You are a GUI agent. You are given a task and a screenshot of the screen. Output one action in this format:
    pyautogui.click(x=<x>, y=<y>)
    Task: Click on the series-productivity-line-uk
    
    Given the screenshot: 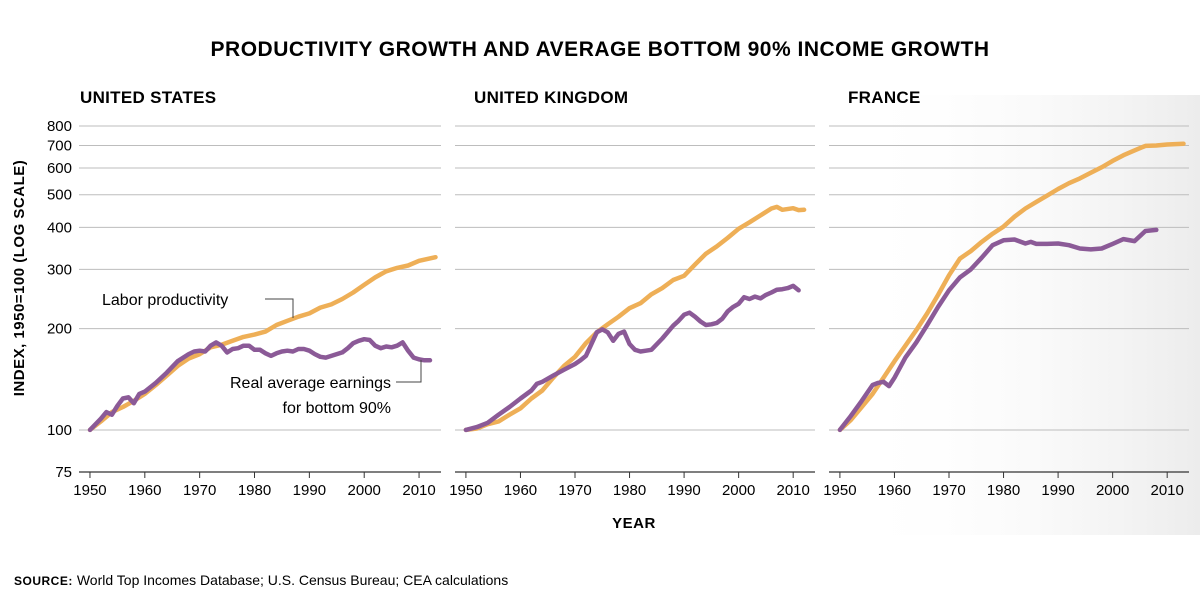 What is the action you would take?
    pyautogui.click(x=635, y=318)
    